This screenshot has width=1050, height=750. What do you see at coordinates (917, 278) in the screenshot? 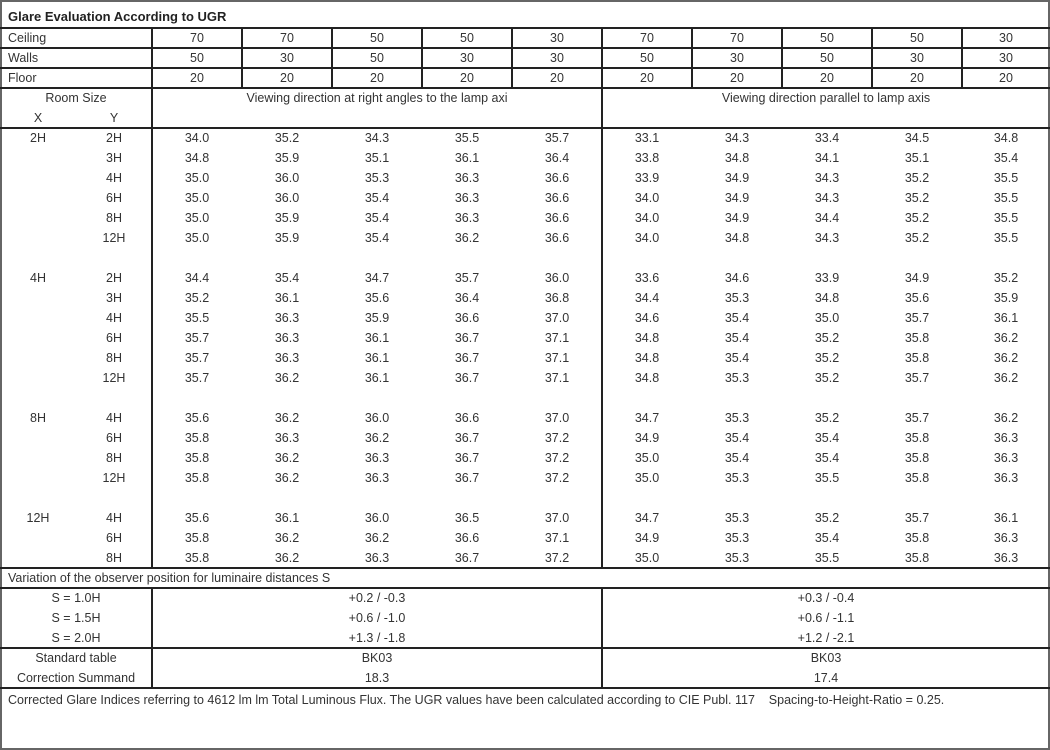
I see `ugr-value: 34.9` at bounding box center [917, 278].